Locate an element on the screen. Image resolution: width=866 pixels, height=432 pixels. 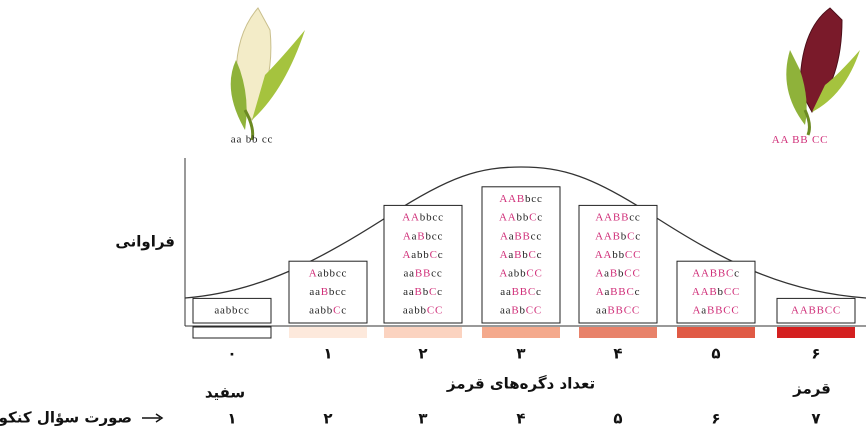
genotype: AABBCC is located at coordinates (816, 310).